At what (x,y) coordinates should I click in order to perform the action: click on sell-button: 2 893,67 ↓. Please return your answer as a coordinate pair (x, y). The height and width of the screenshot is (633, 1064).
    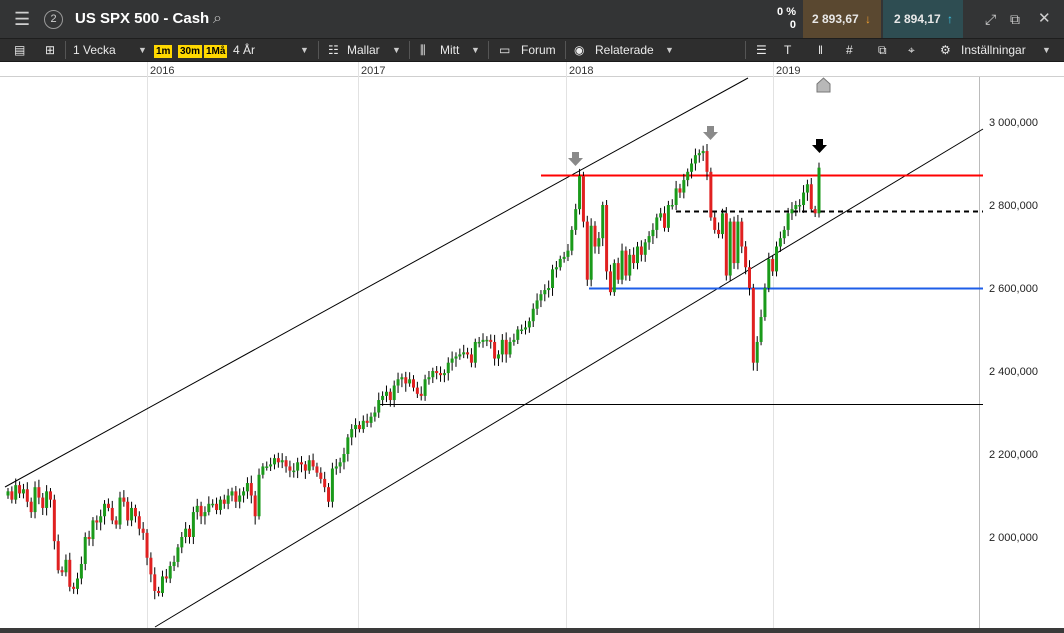
    Looking at the image, I should click on (842, 19).